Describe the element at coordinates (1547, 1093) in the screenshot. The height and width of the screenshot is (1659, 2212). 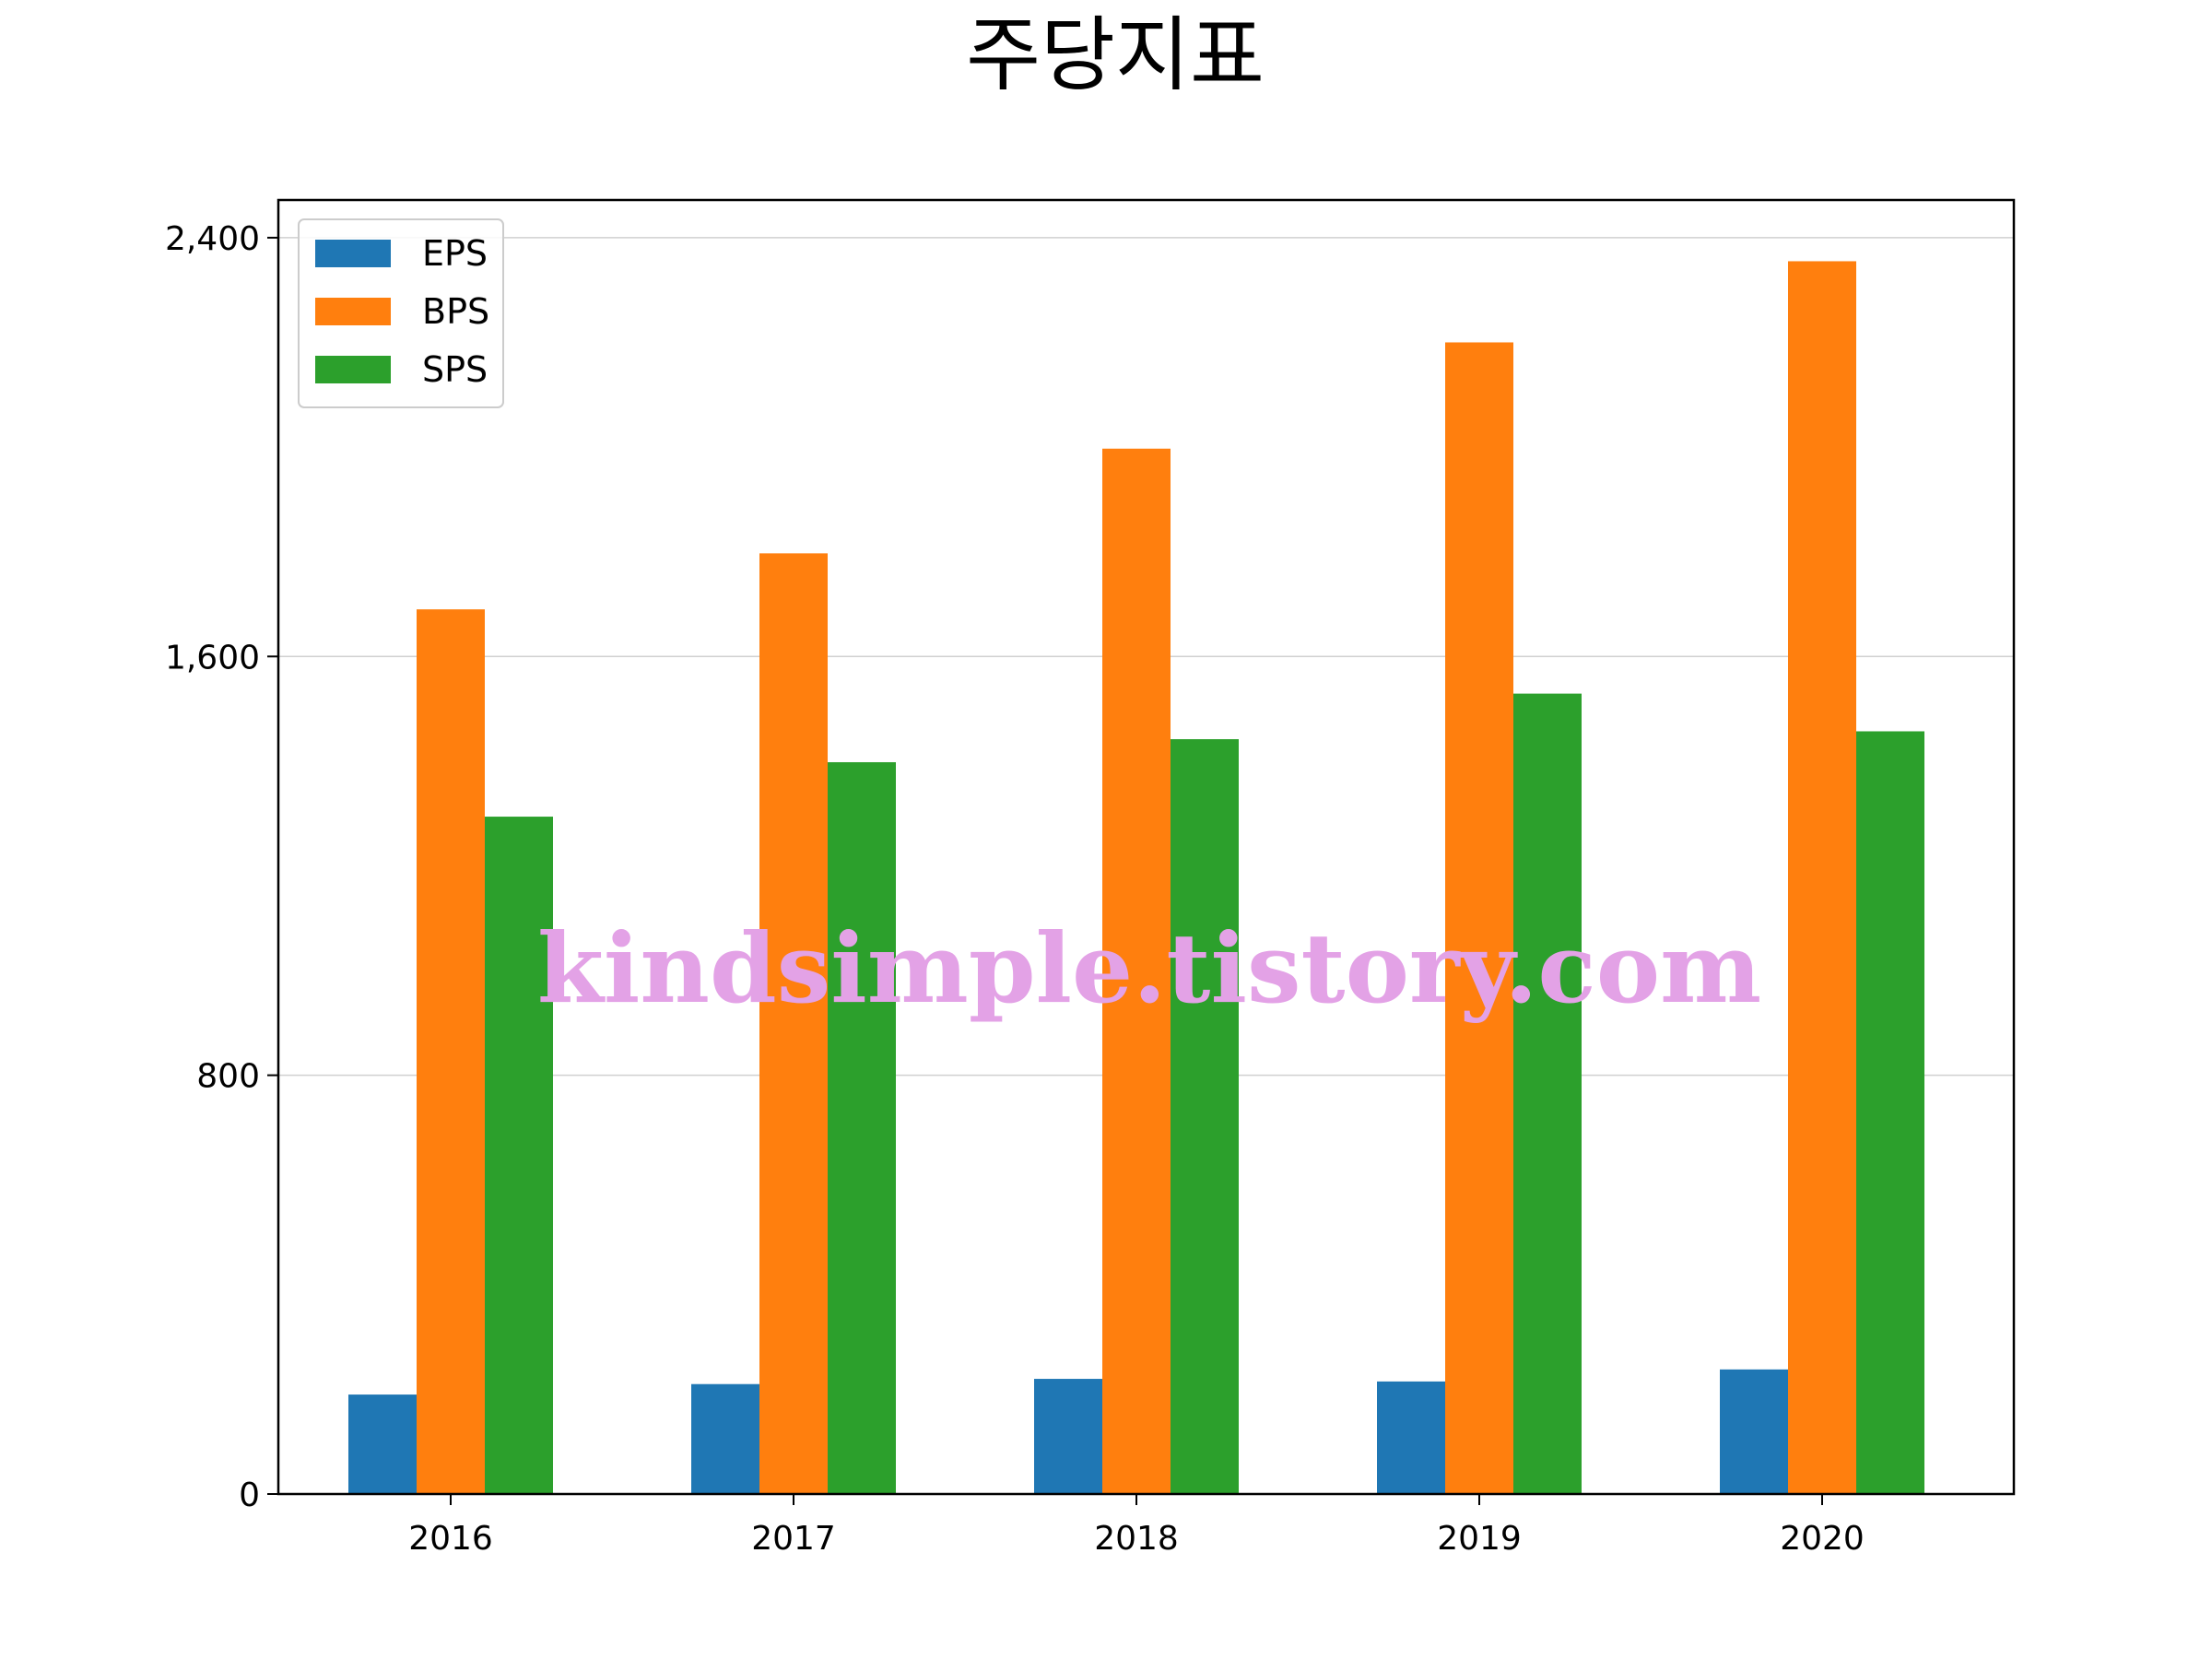
I see `bar-sps-2019` at that location.